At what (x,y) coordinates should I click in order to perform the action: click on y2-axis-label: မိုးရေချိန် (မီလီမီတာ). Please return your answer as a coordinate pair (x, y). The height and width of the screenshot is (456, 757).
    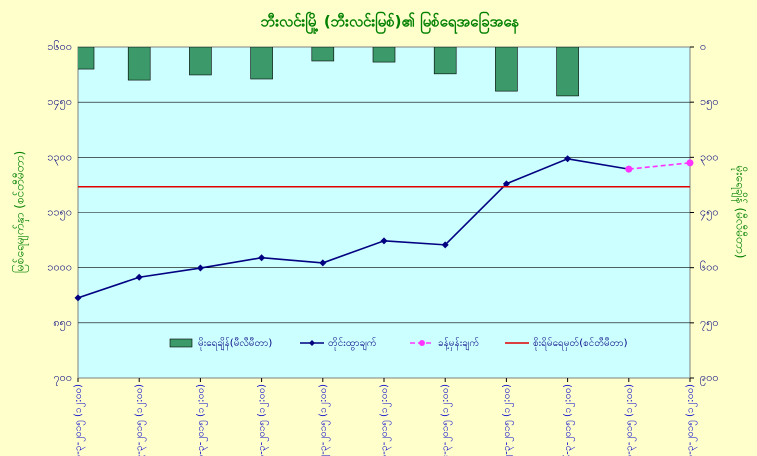
    Looking at the image, I should click on (740, 212).